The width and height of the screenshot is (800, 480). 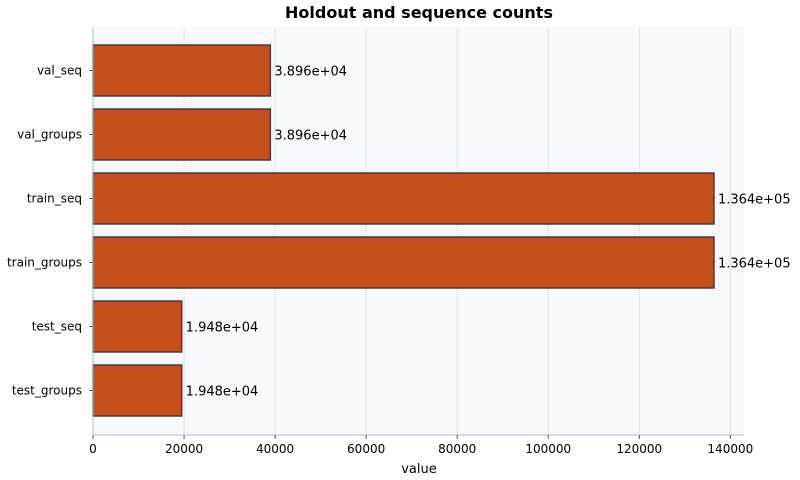 What do you see at coordinates (93, 449) in the screenshot?
I see `x-tick-label-0: 0` at bounding box center [93, 449].